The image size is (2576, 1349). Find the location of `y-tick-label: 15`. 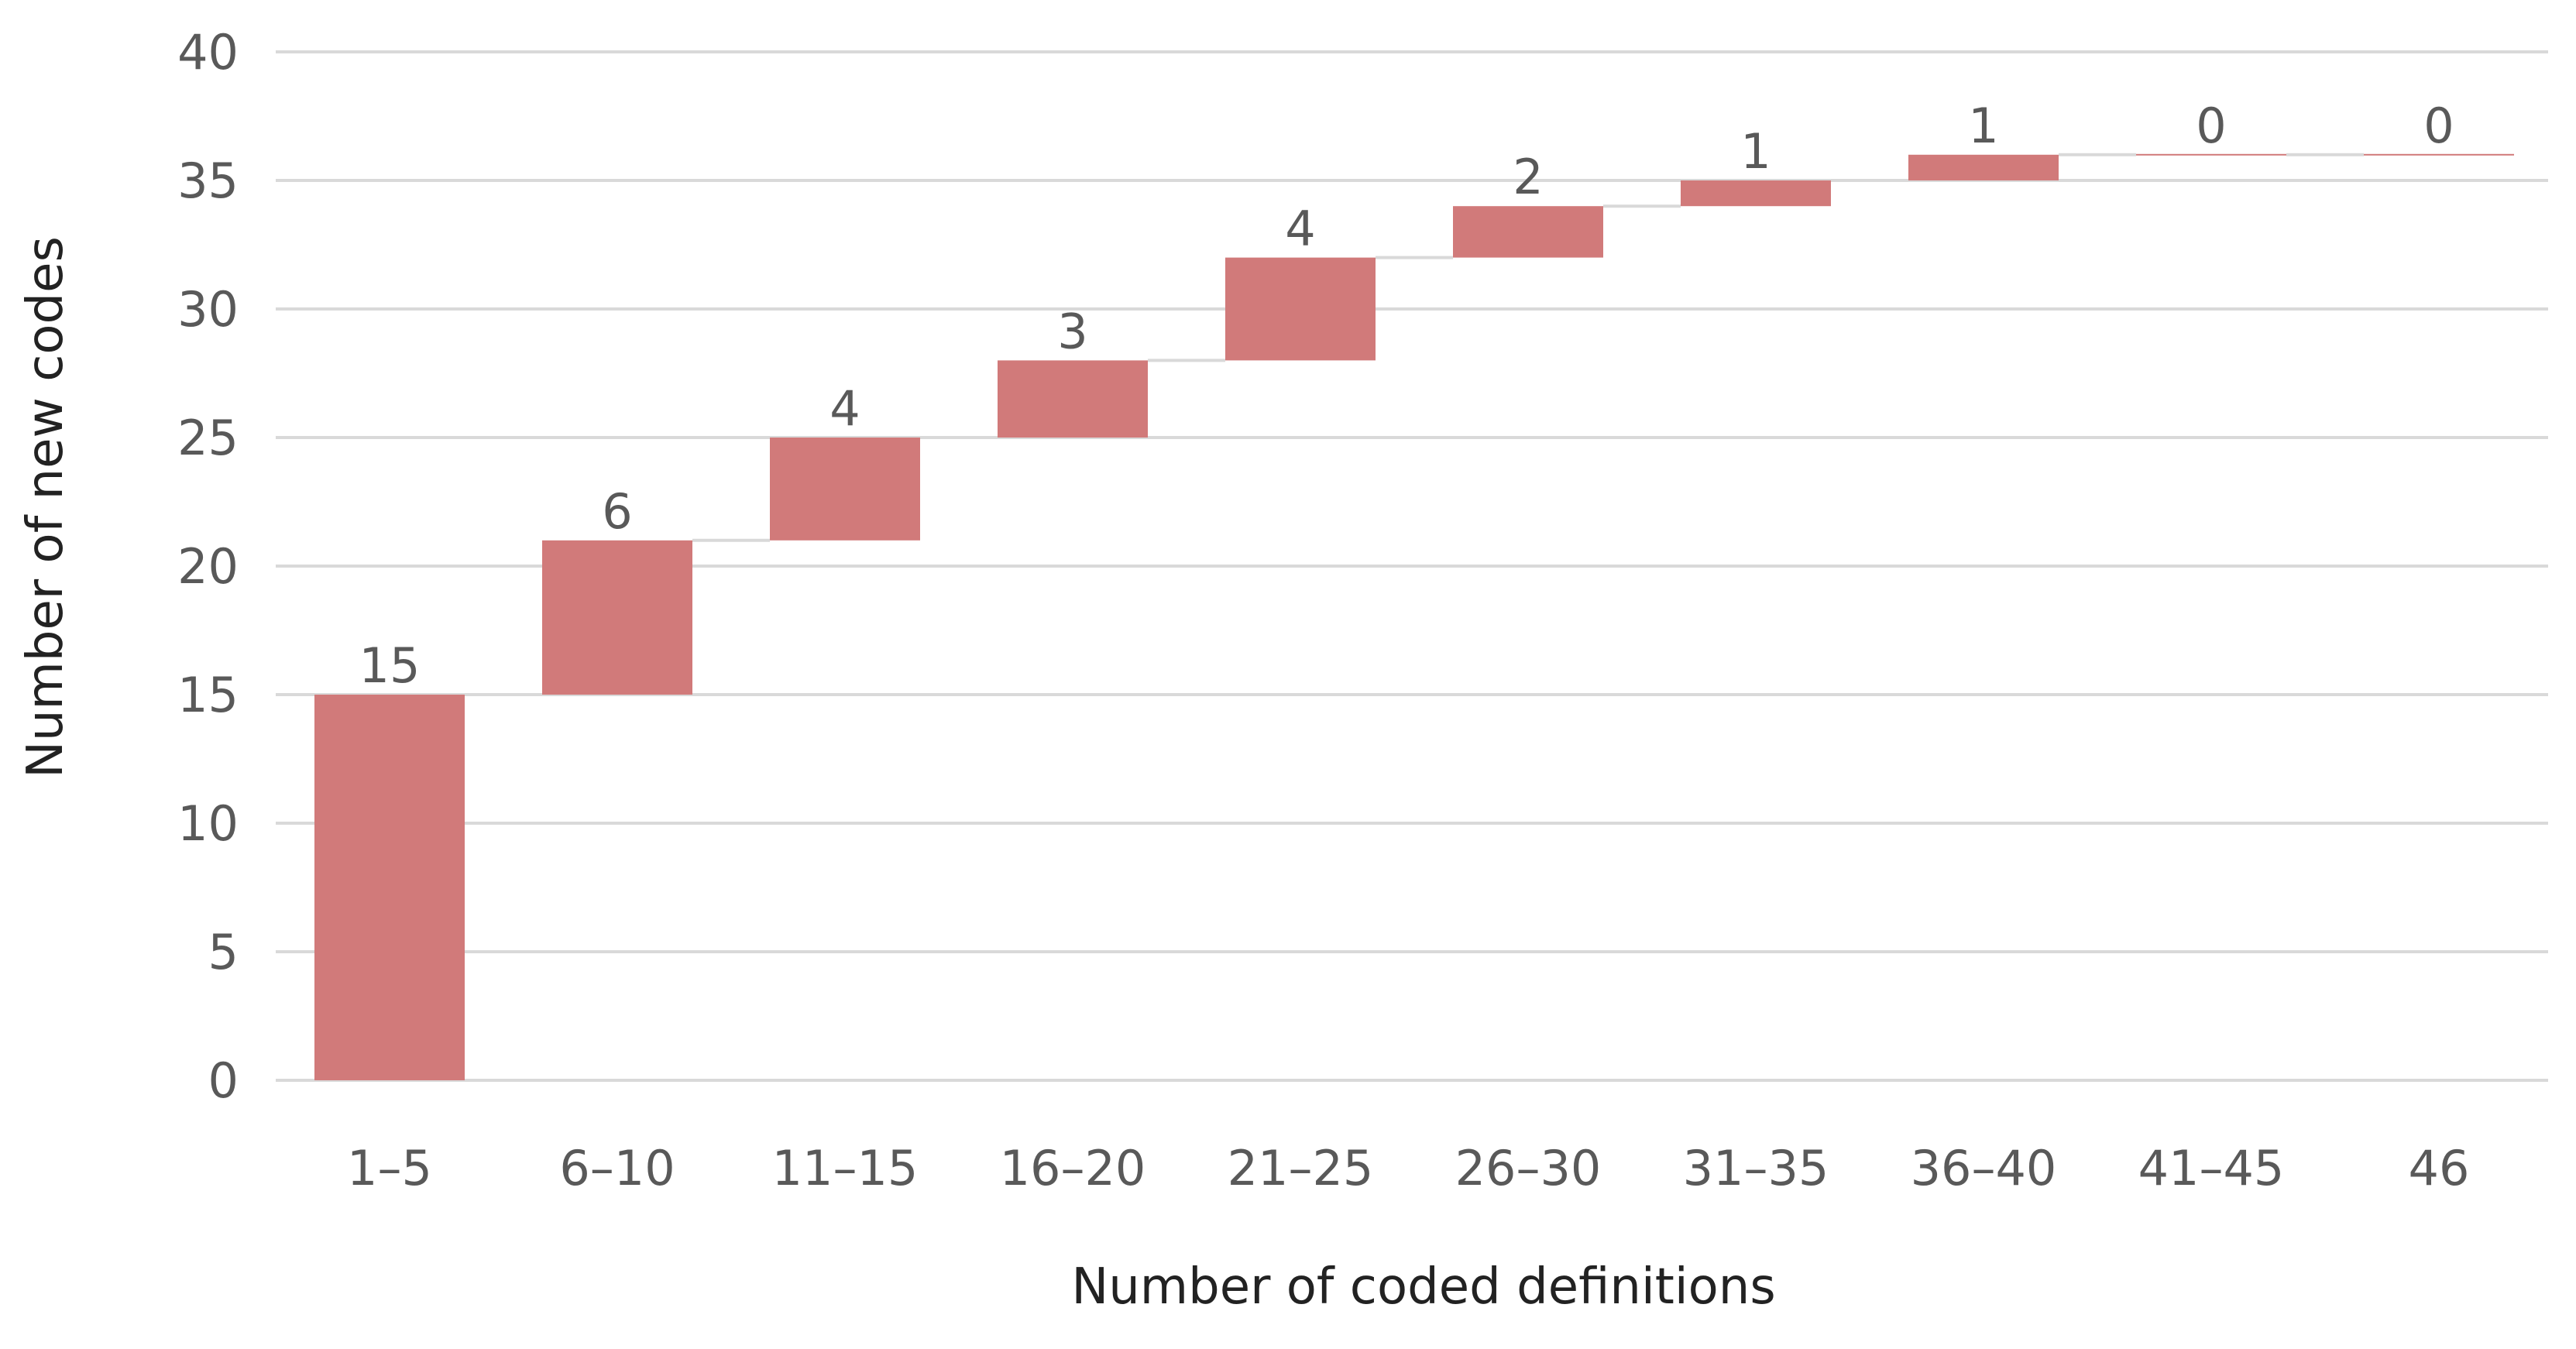

y-tick-label: 15 is located at coordinates (208, 695).